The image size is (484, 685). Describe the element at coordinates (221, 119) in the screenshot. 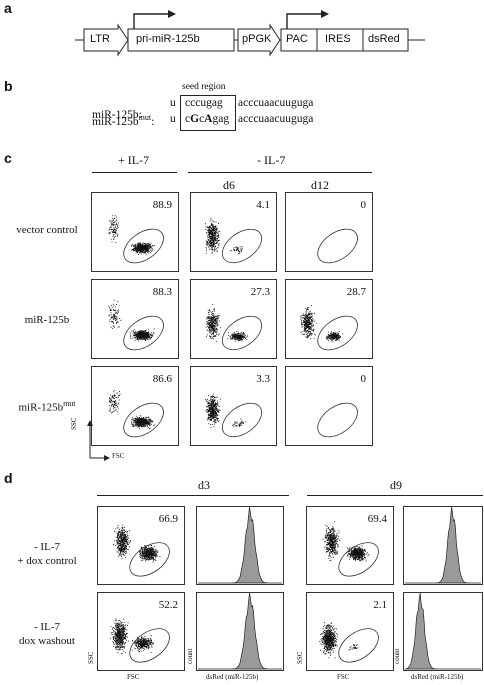

I see `seed-mut-gag: gag` at that location.